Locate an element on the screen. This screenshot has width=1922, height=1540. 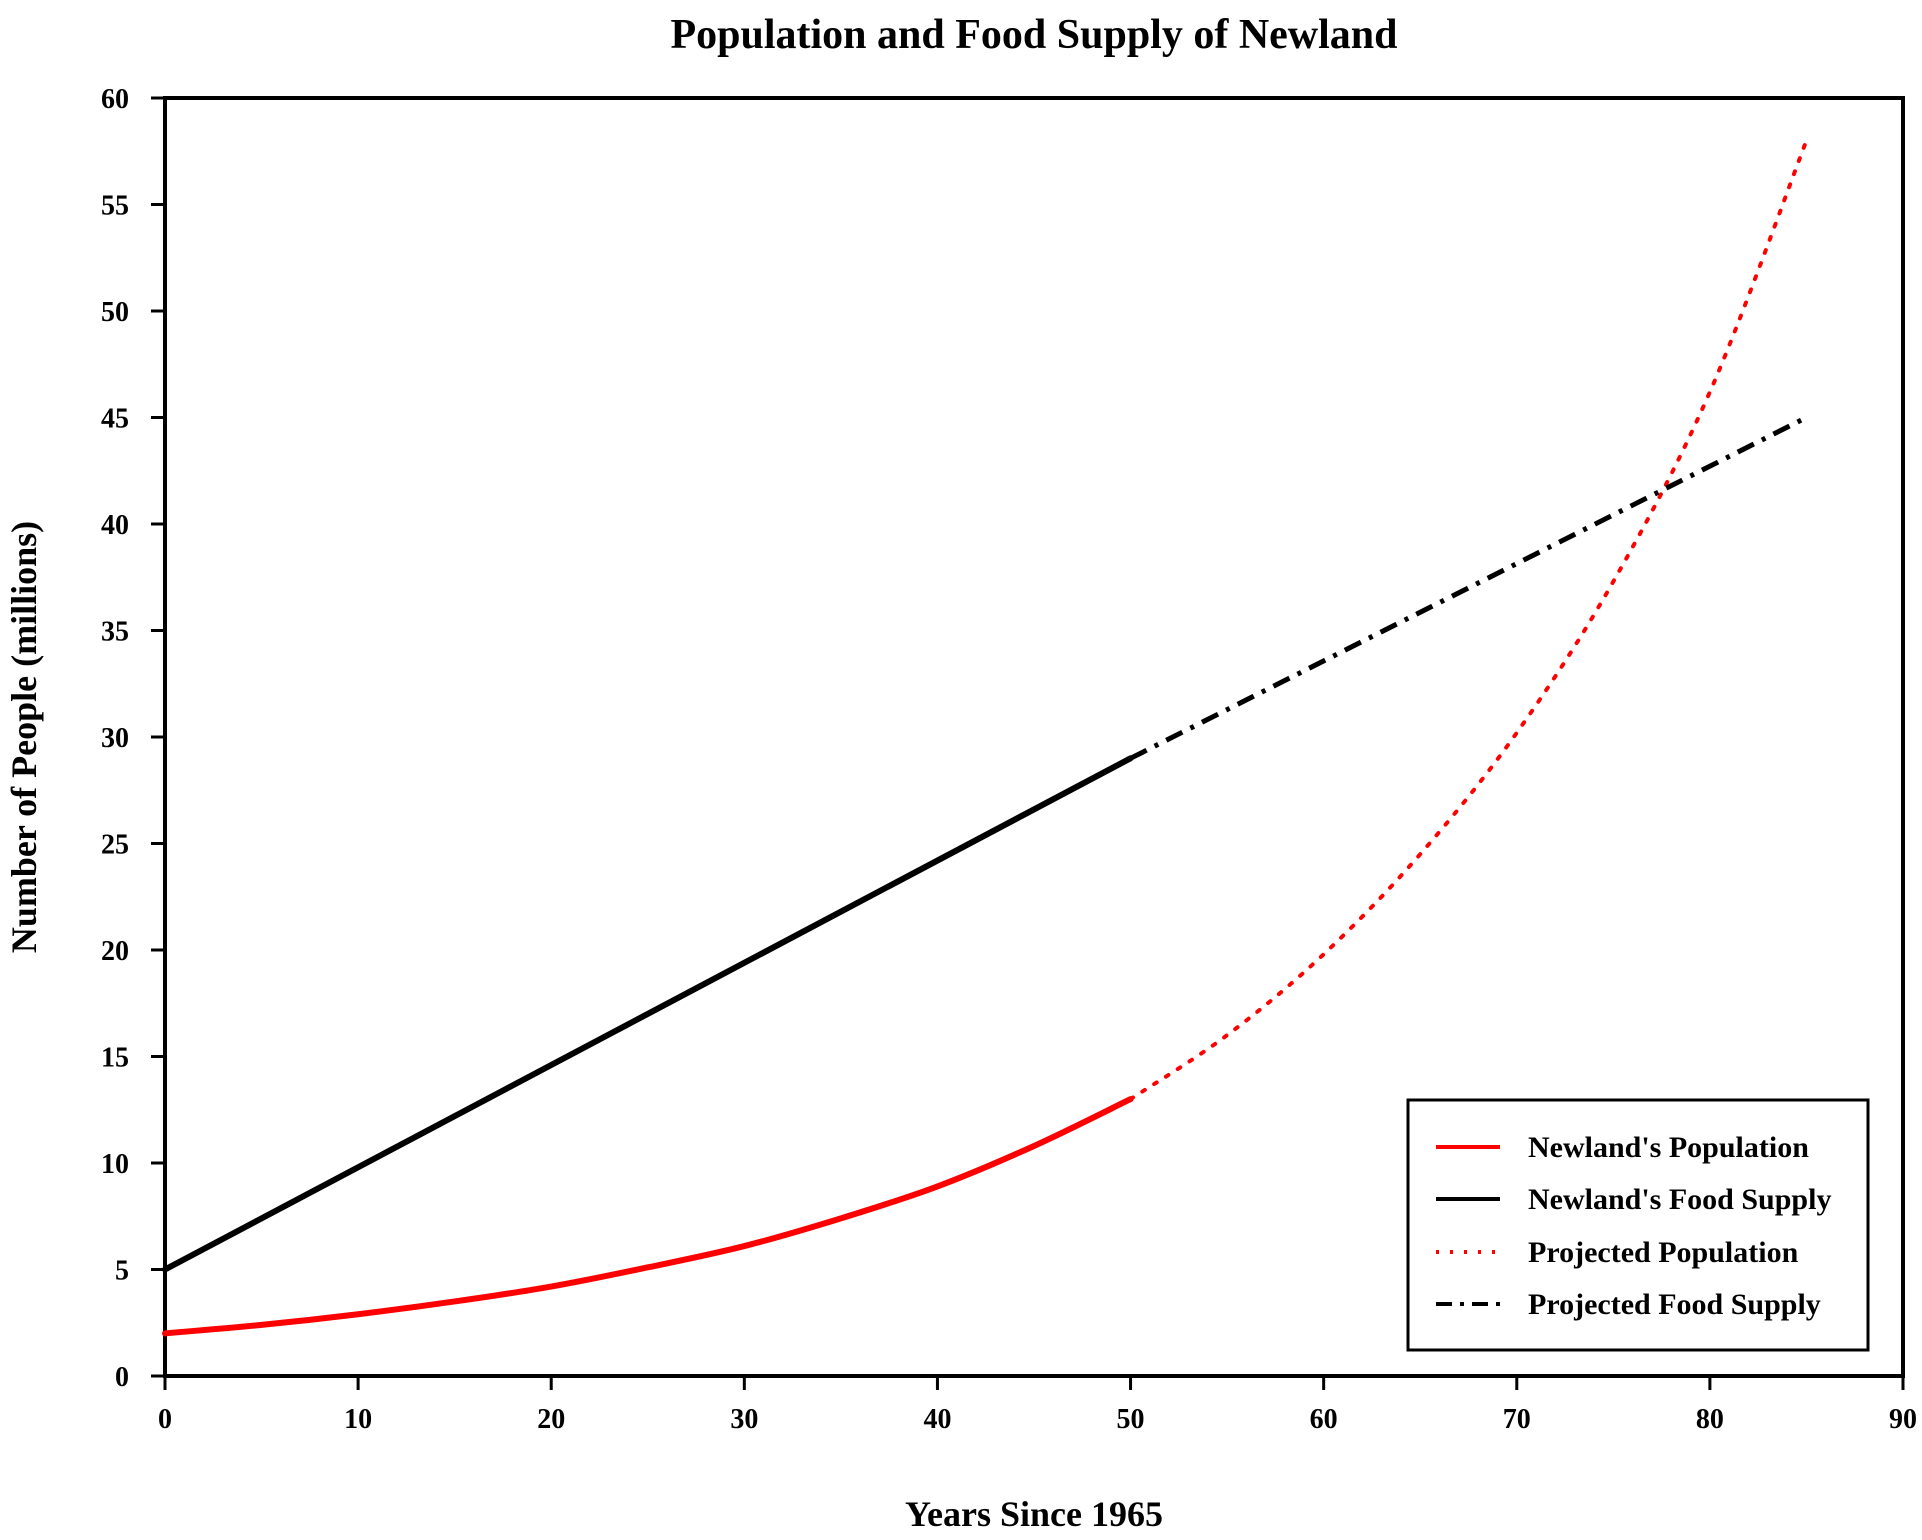
chart-title: Population and Food Supply of Newland is located at coordinates (1033, 35).